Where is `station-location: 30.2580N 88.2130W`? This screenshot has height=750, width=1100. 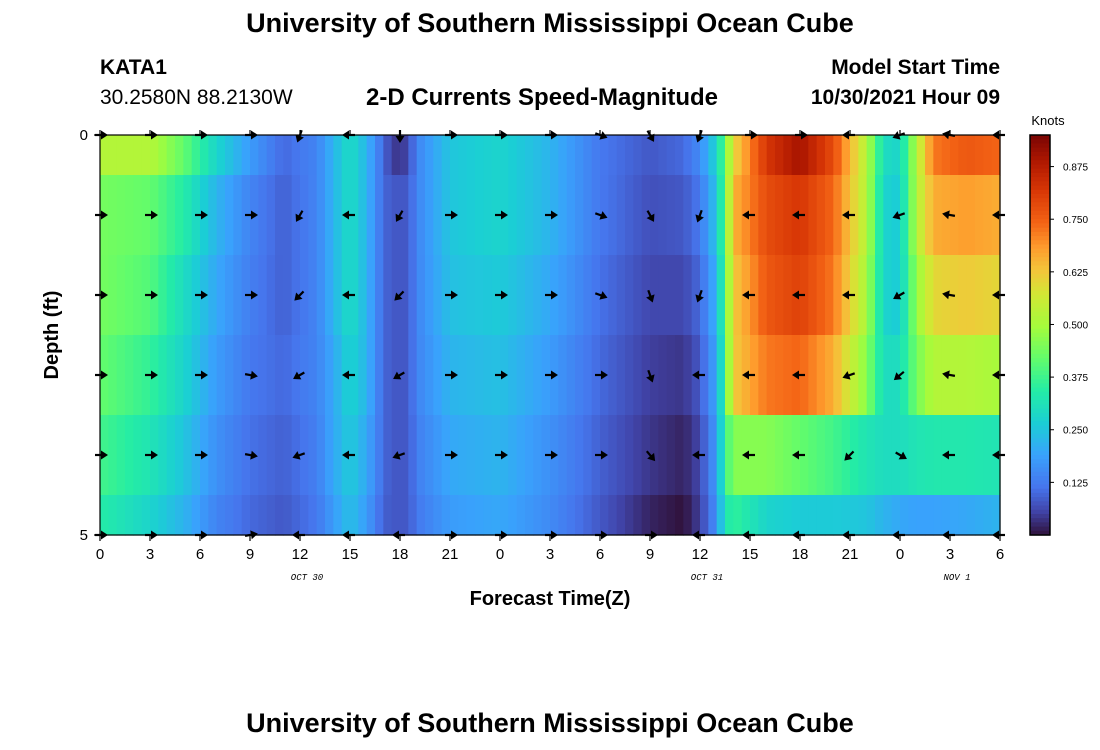 station-location: 30.2580N 88.2130W is located at coordinates (196, 97).